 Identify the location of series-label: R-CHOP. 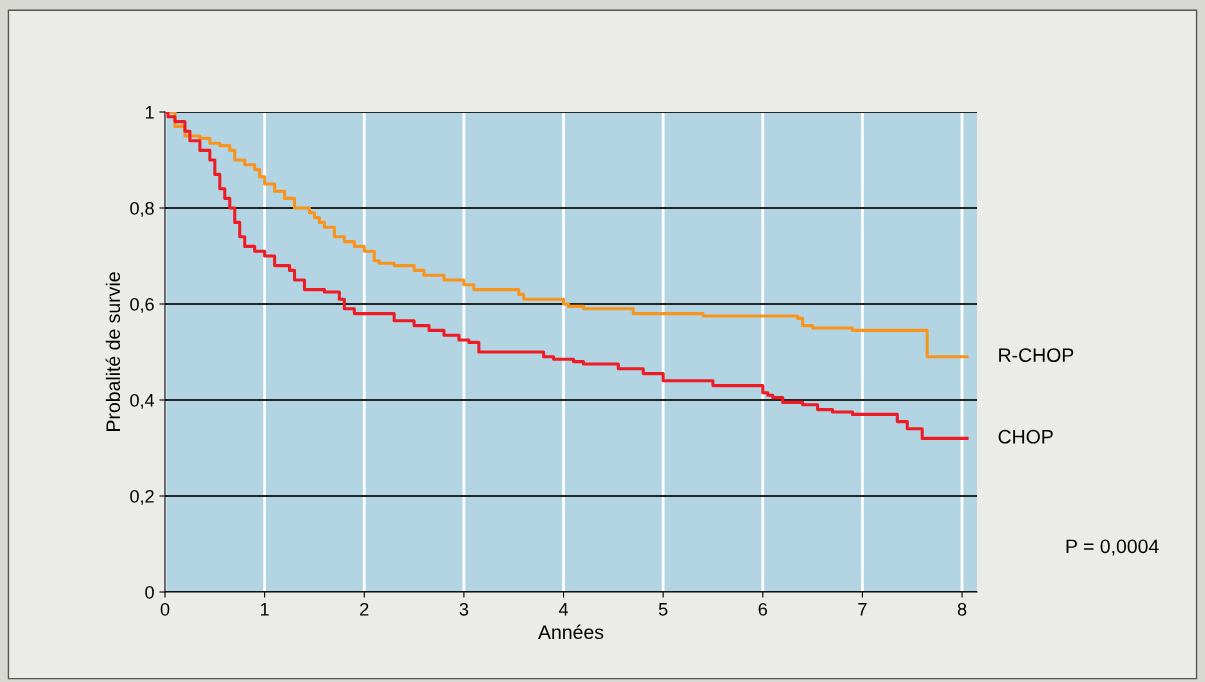
(1036, 355).